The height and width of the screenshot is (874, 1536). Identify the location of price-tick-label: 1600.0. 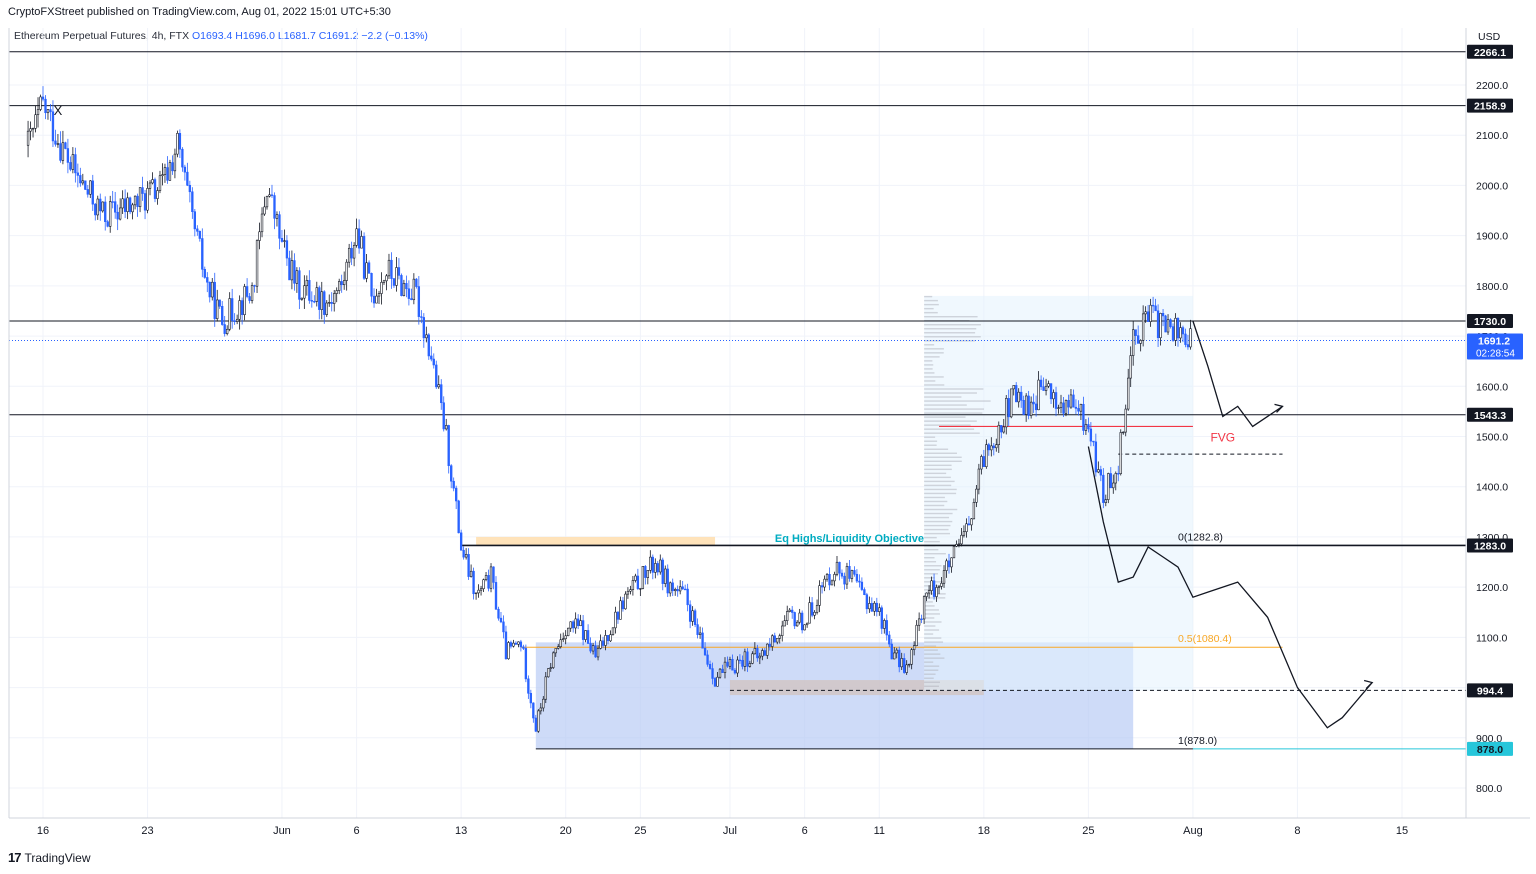
(1492, 387).